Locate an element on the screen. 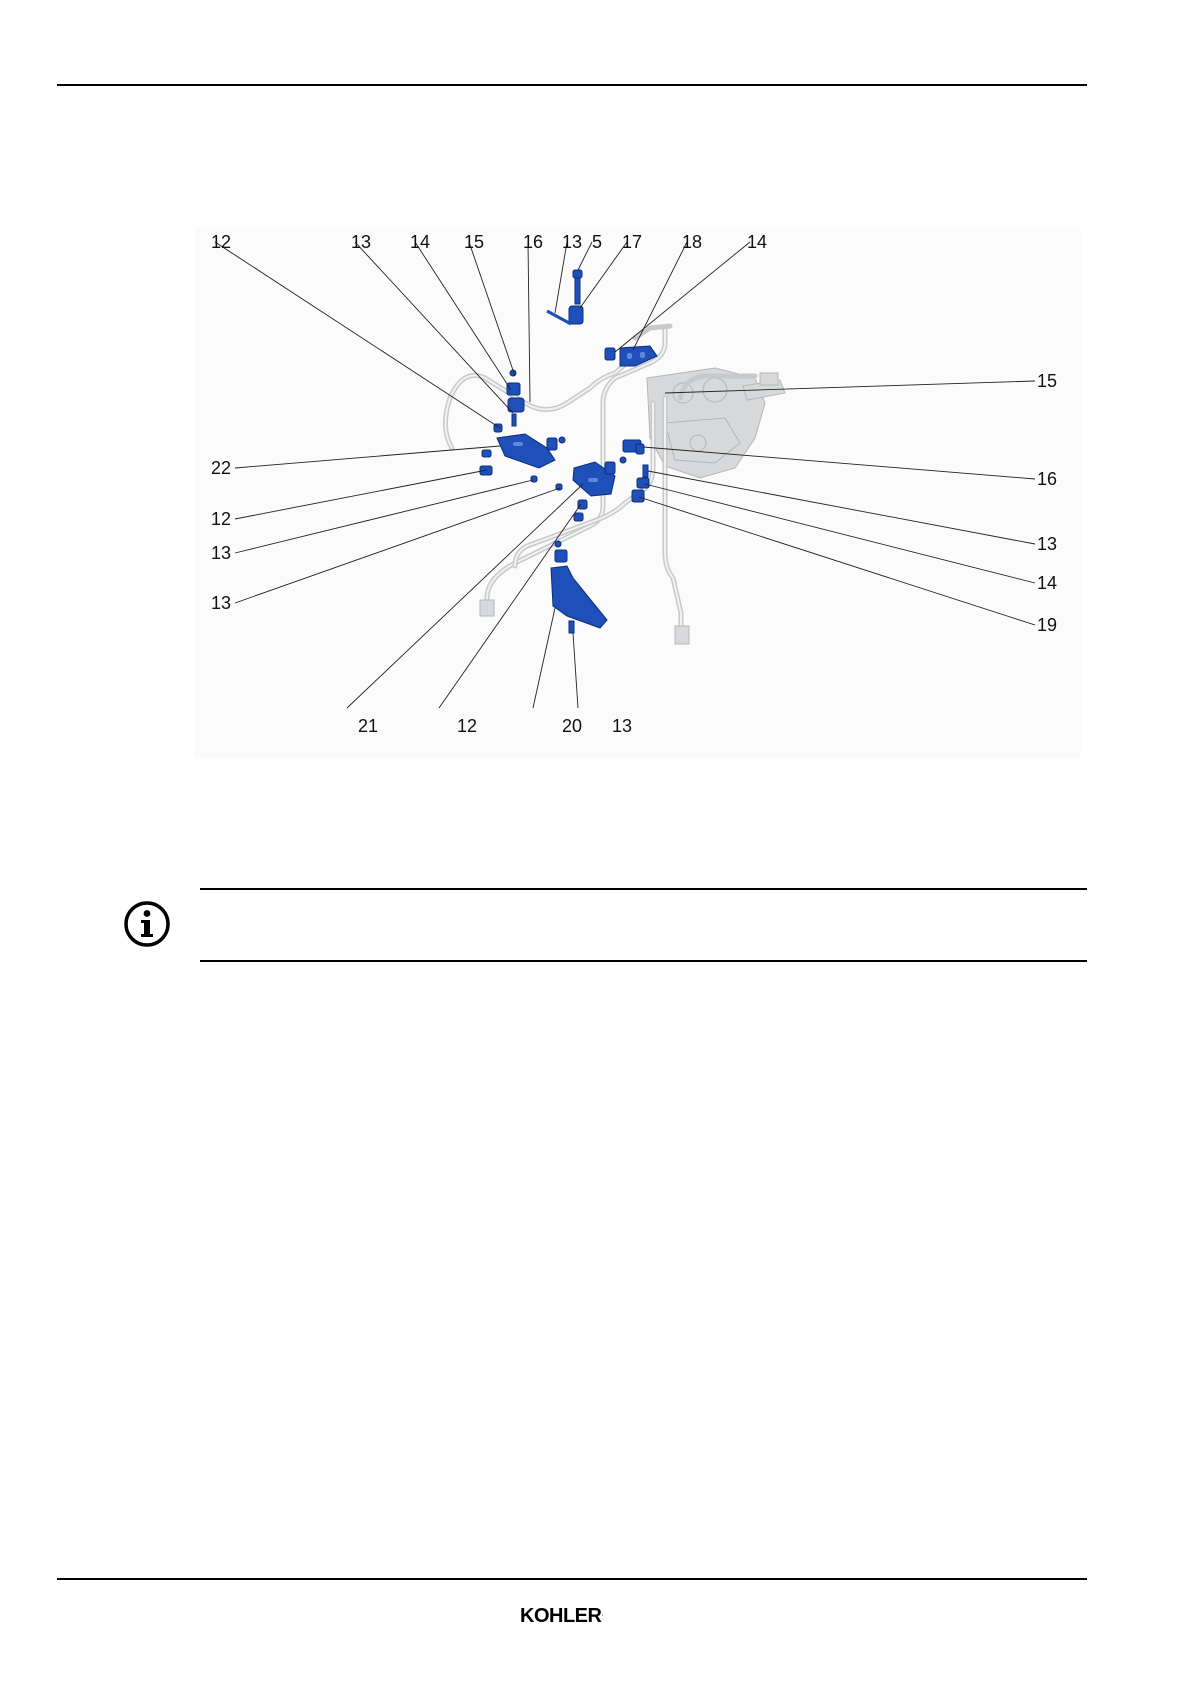  callout-top-5: 5 is located at coordinates (597, 242).